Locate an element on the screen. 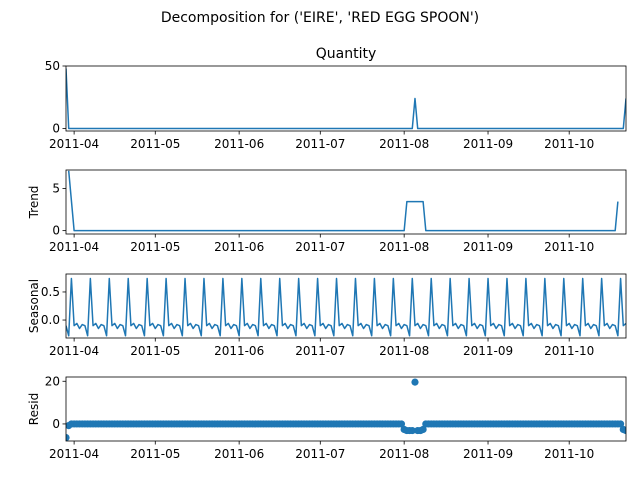 The width and height of the screenshot is (640, 480). y-tick-label: 50 is located at coordinates (52, 66).